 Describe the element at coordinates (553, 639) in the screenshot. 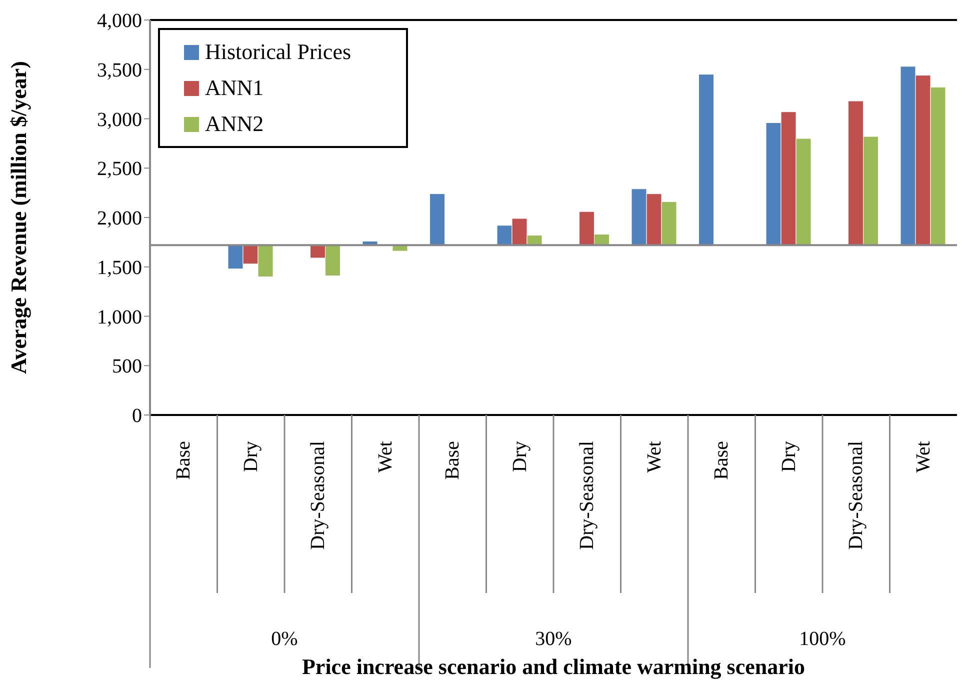

I see `text: 30%` at that location.